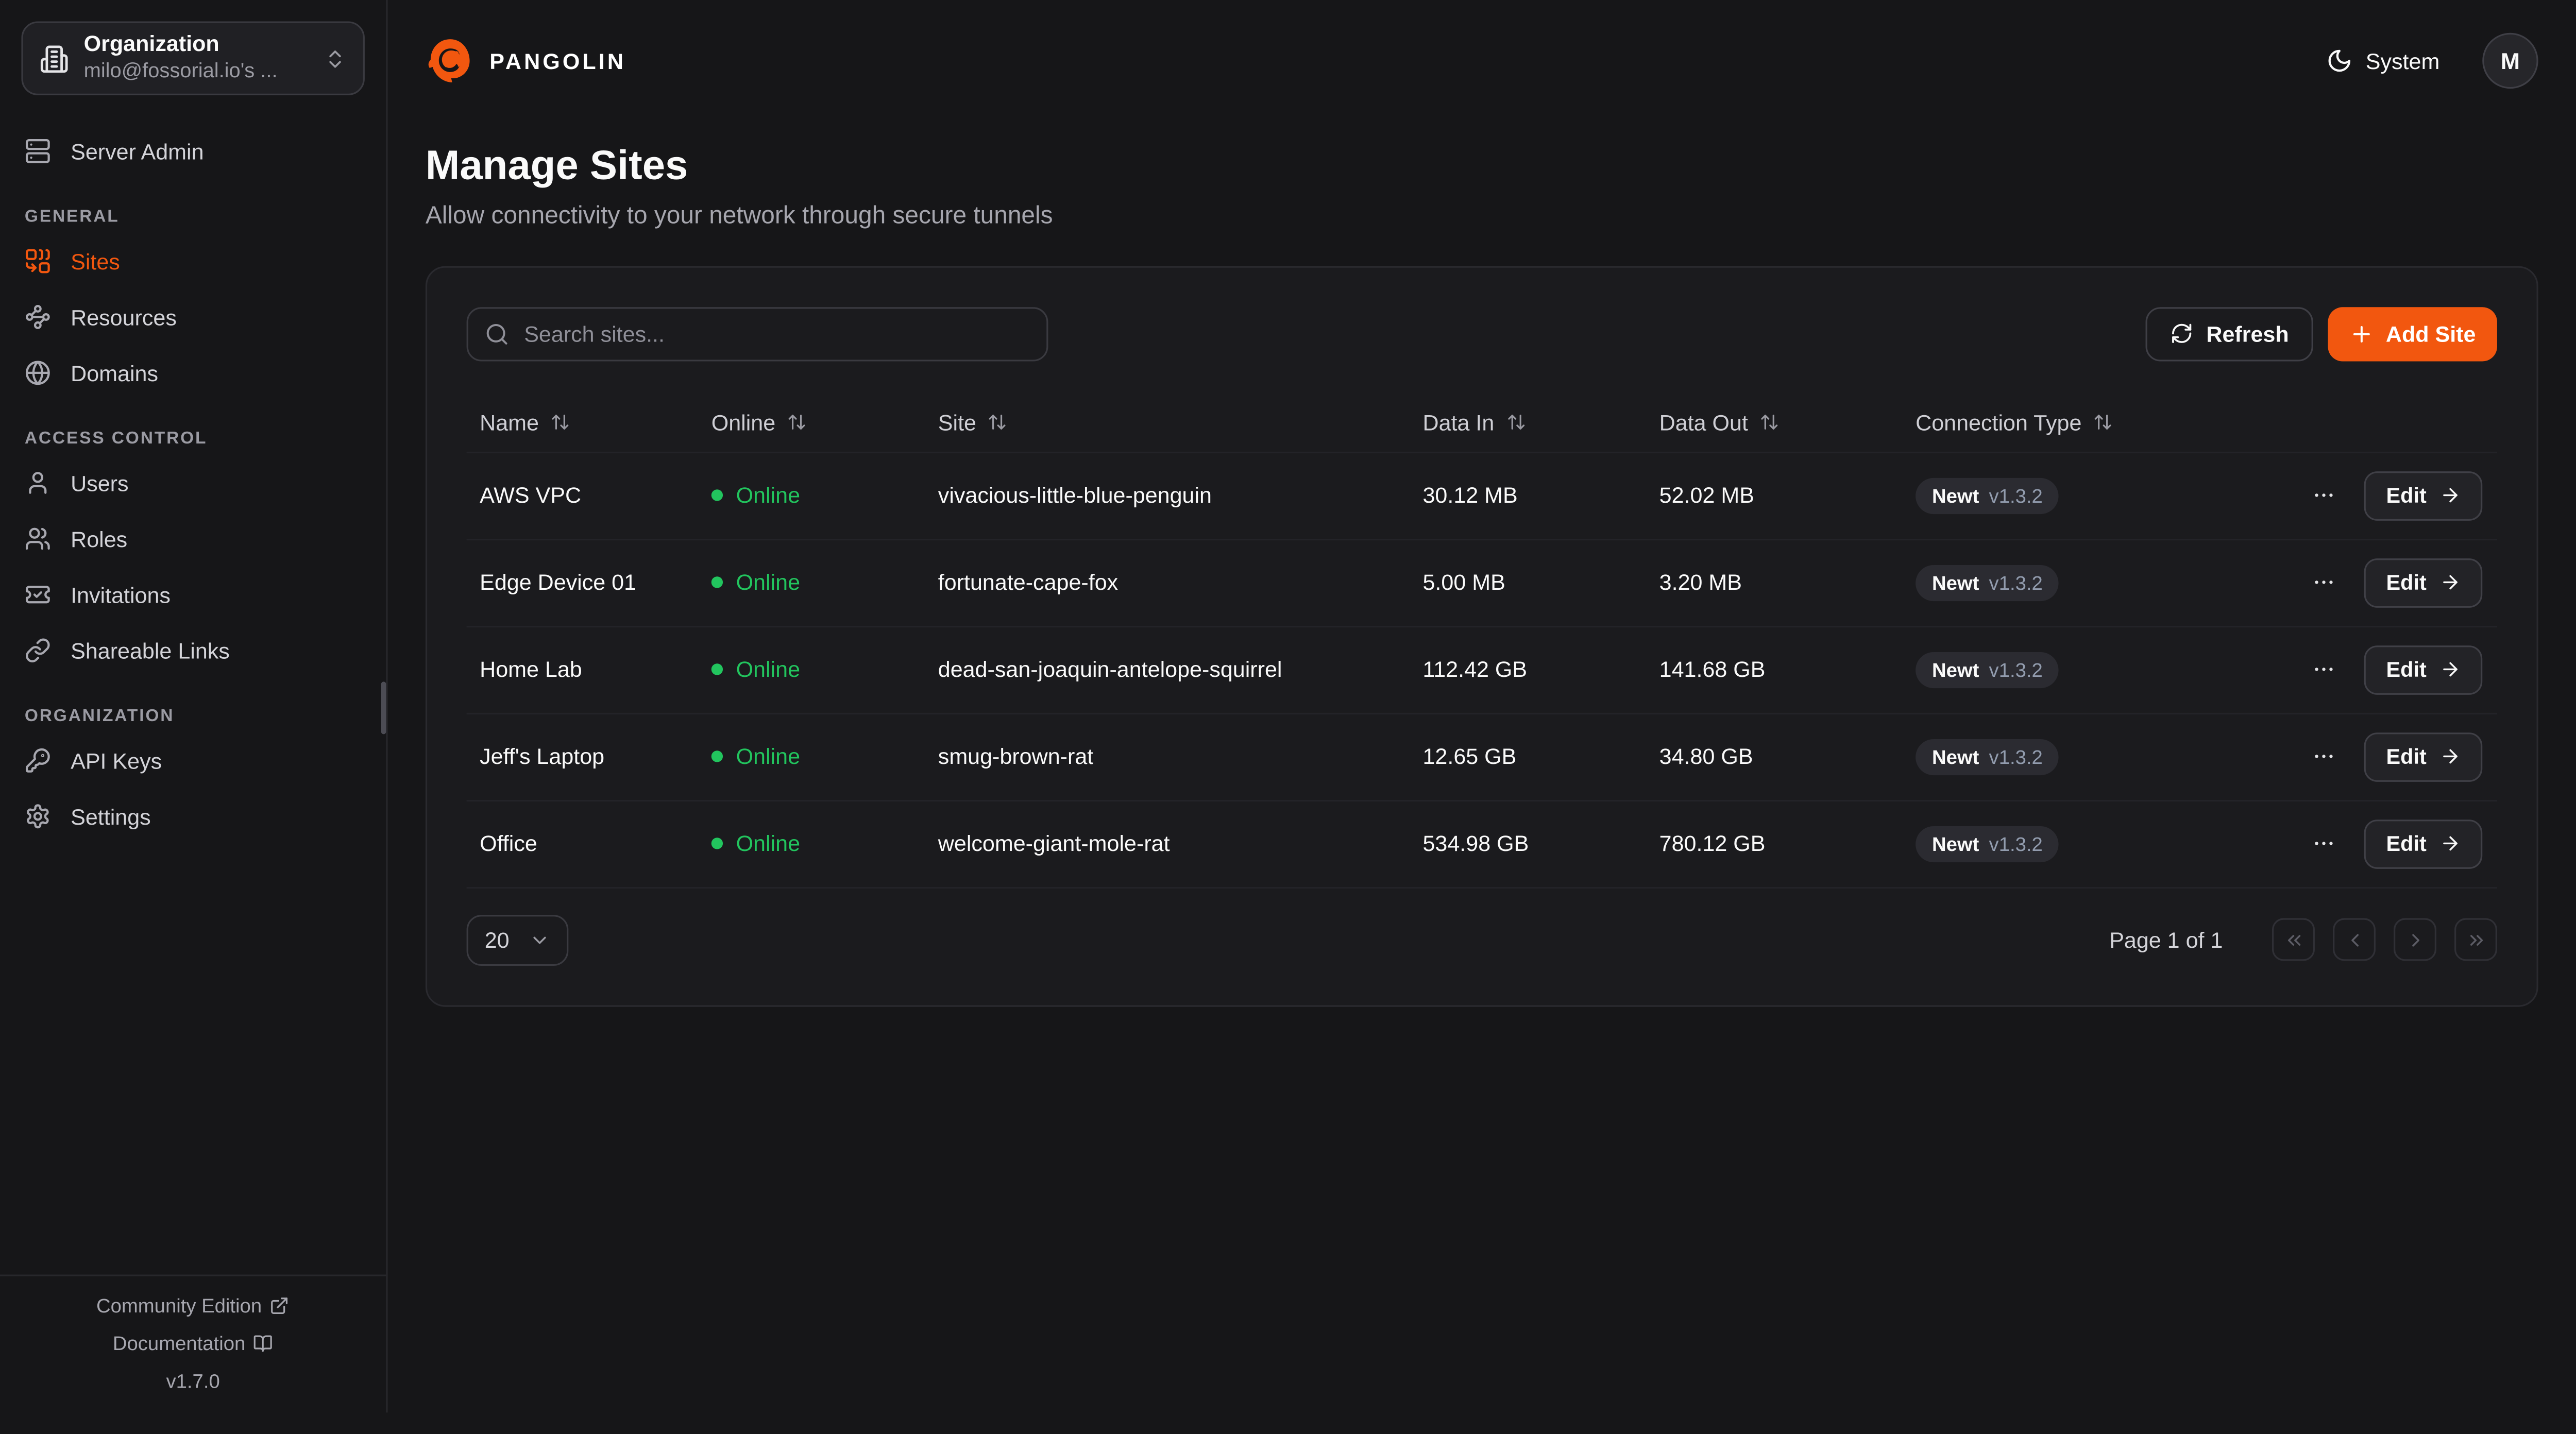 The width and height of the screenshot is (2576, 1434). What do you see at coordinates (121, 594) in the screenshot?
I see `sidebar-item-label: Invitations` at bounding box center [121, 594].